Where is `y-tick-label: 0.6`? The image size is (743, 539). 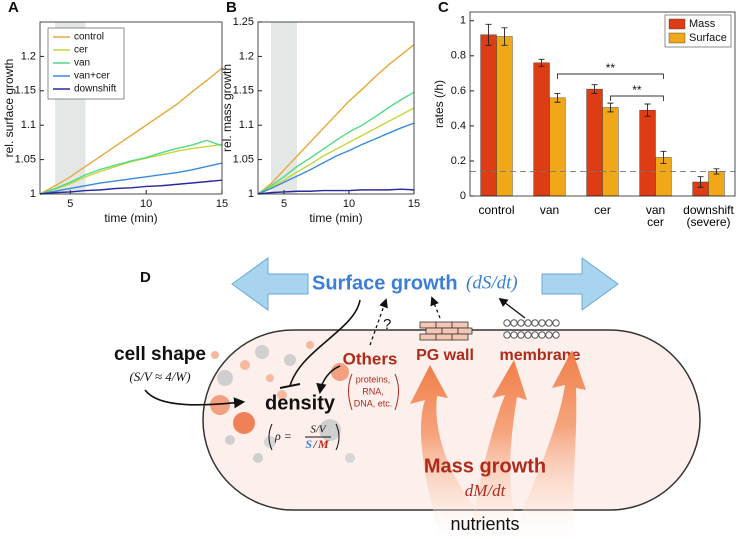 y-tick-label: 0.6 is located at coordinates (458, 91).